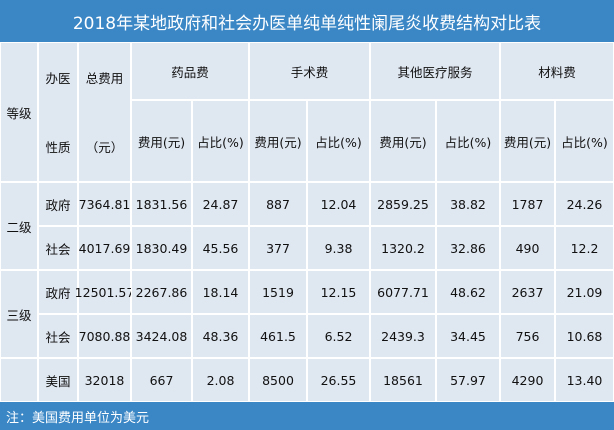 The image size is (614, 430). I want to click on value-cell: 48.36, so click(220, 336).